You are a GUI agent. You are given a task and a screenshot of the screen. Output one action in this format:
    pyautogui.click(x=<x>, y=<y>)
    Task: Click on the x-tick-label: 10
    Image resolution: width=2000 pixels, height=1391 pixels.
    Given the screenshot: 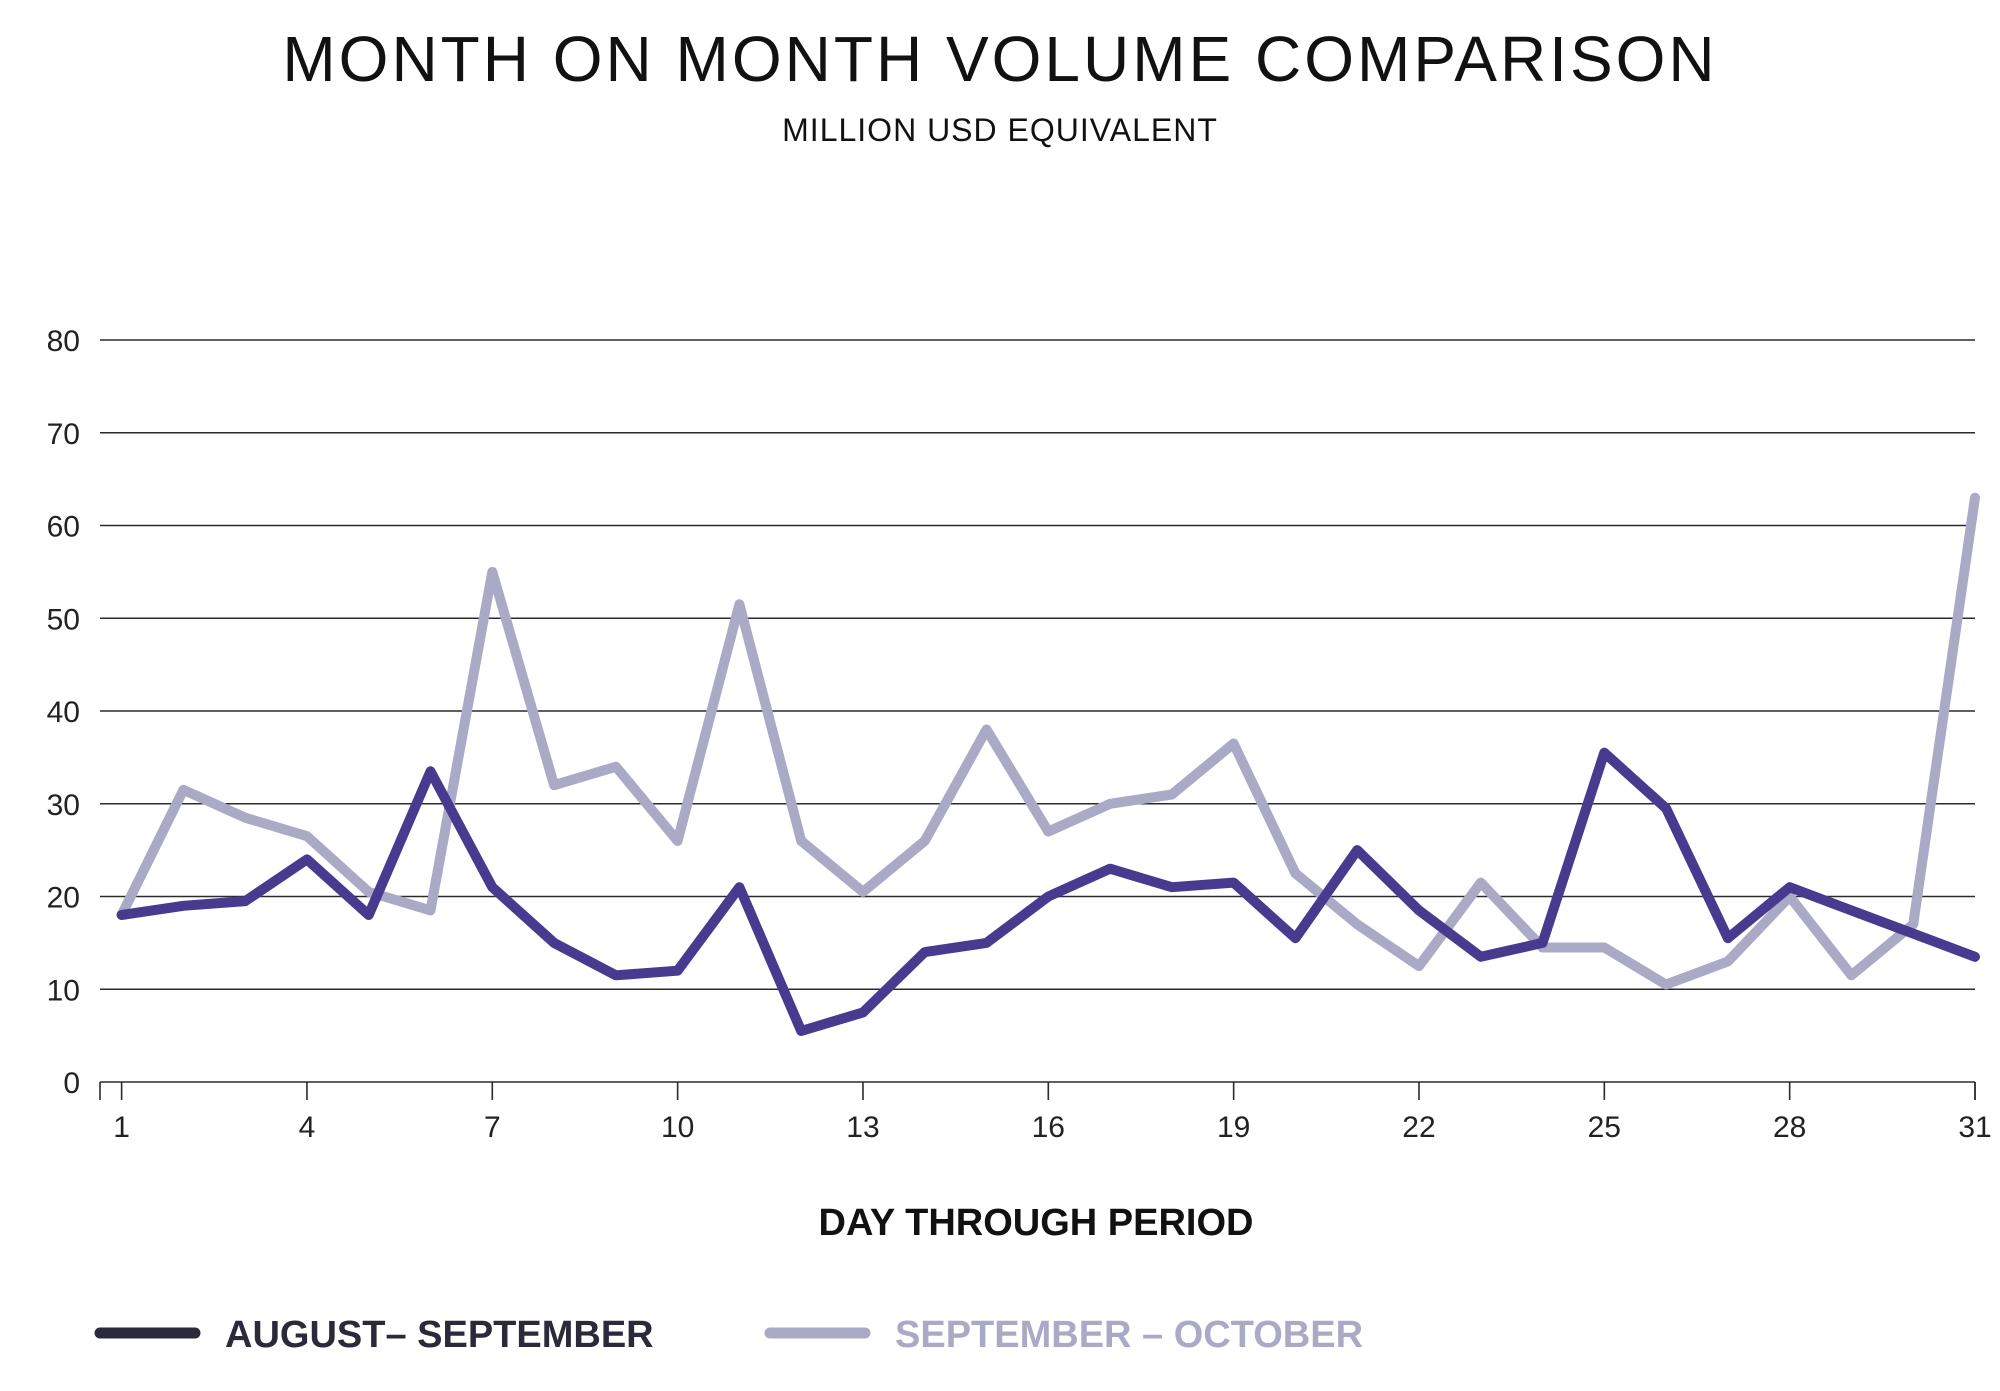 What is the action you would take?
    pyautogui.click(x=677, y=1127)
    